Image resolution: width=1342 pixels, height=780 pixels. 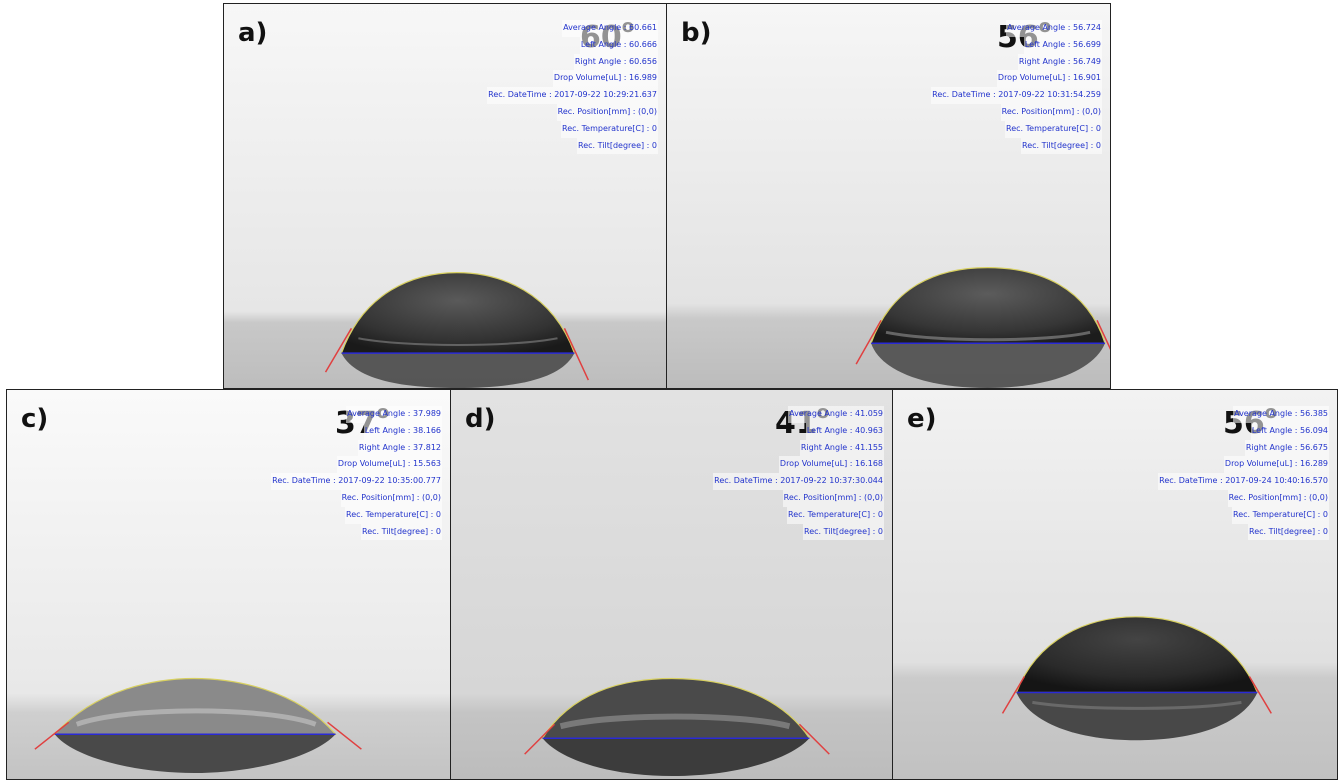 What do you see at coordinates (399, 448) in the screenshot?
I see `readout-line: Right Angle : 37.812` at bounding box center [399, 448].